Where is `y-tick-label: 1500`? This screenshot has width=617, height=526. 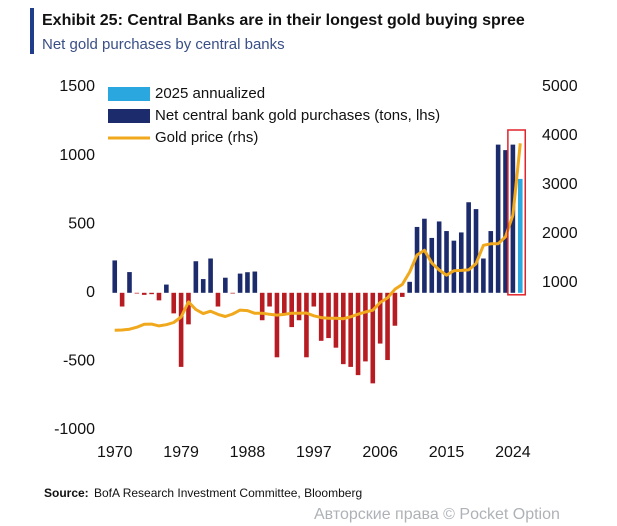 y-tick-label: 1500 is located at coordinates (77, 86).